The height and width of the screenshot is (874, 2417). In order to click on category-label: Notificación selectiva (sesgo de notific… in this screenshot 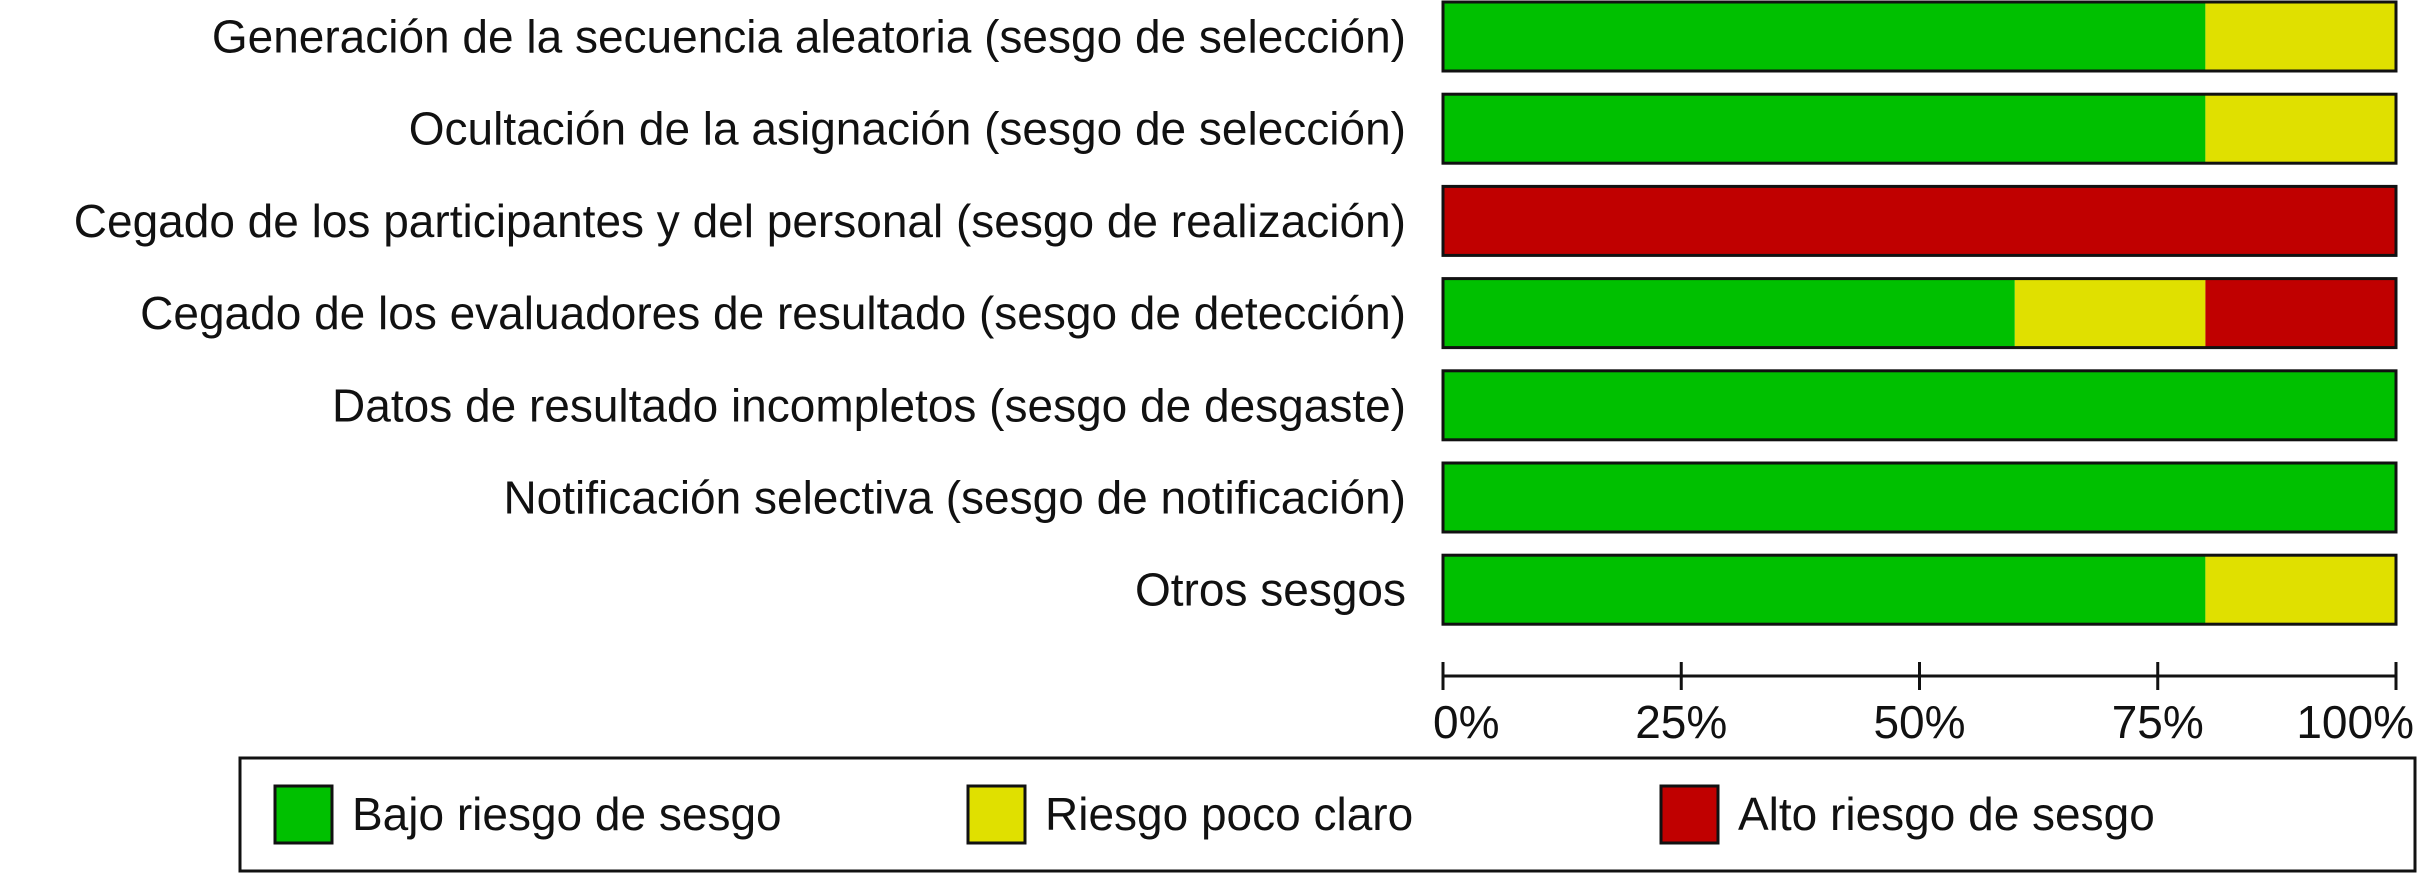, I will do `click(954, 498)`.